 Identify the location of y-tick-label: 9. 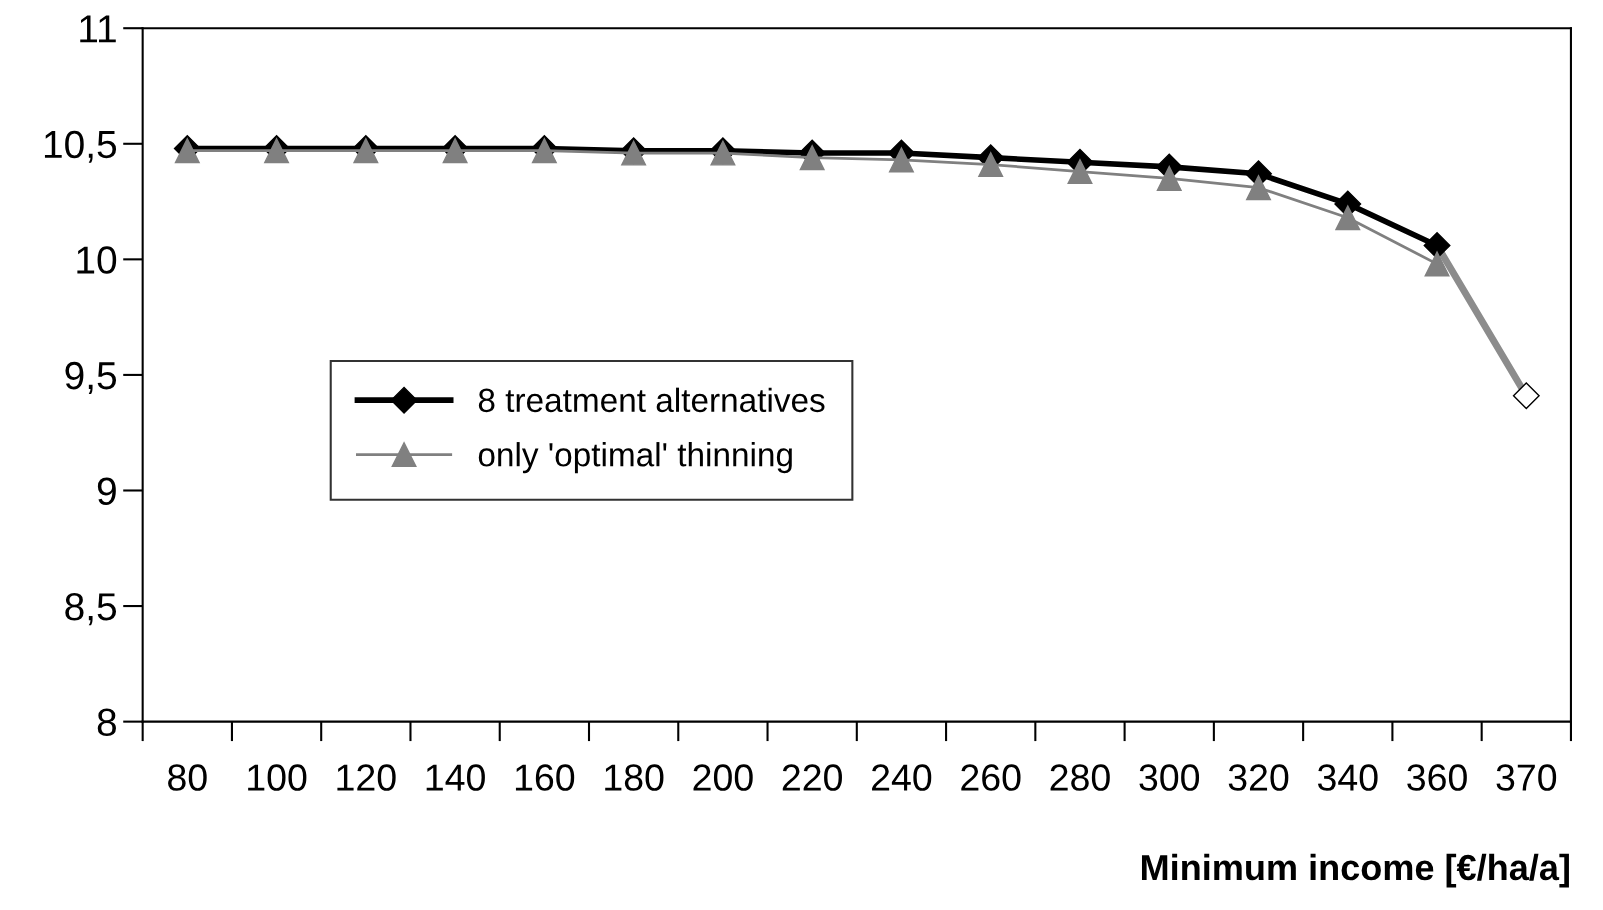
(106, 491).